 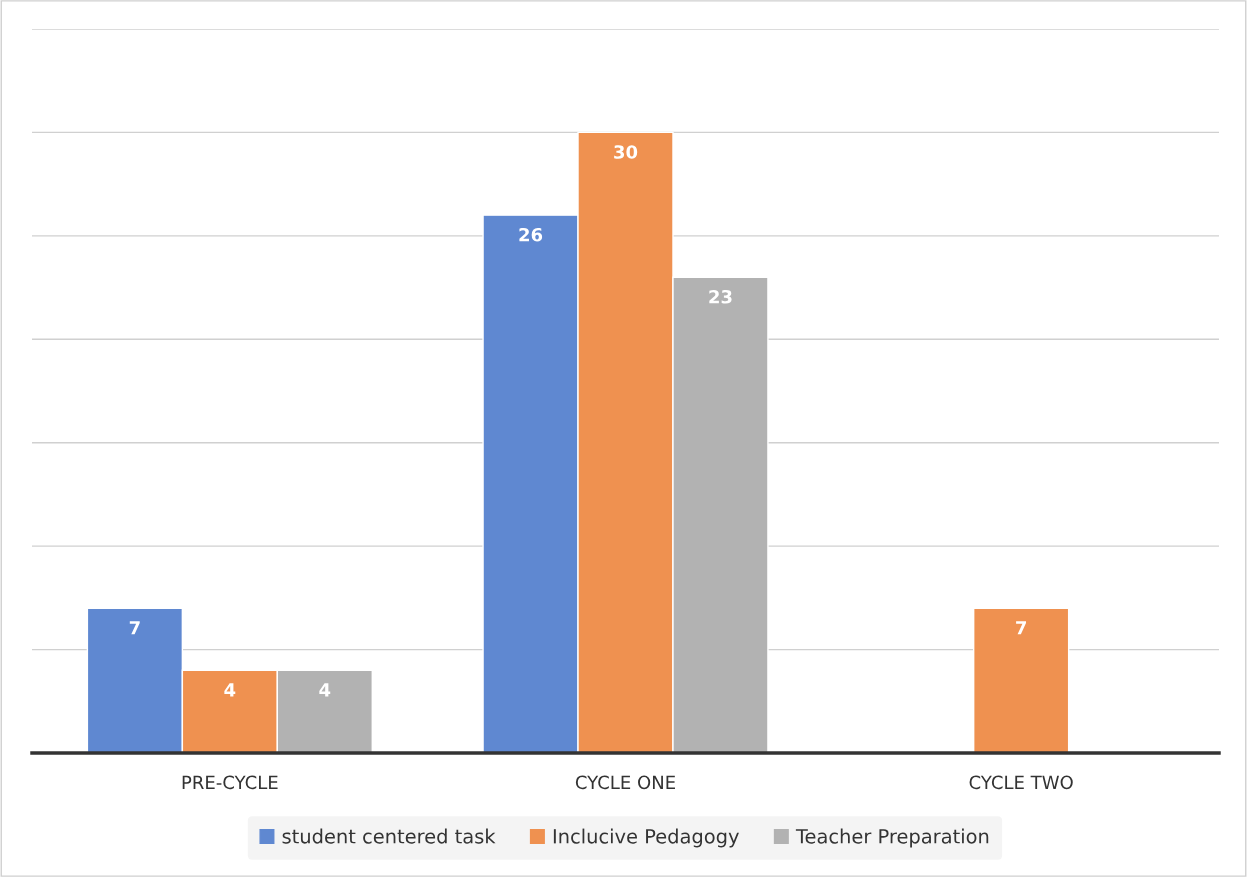 I want to click on legend-label: Teacher Preparation, so click(x=892, y=838).